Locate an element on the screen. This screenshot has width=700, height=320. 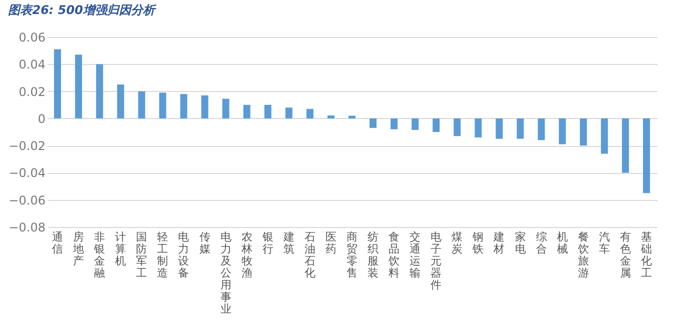
x-tick-label: 电力设备 is located at coordinates (184, 255).